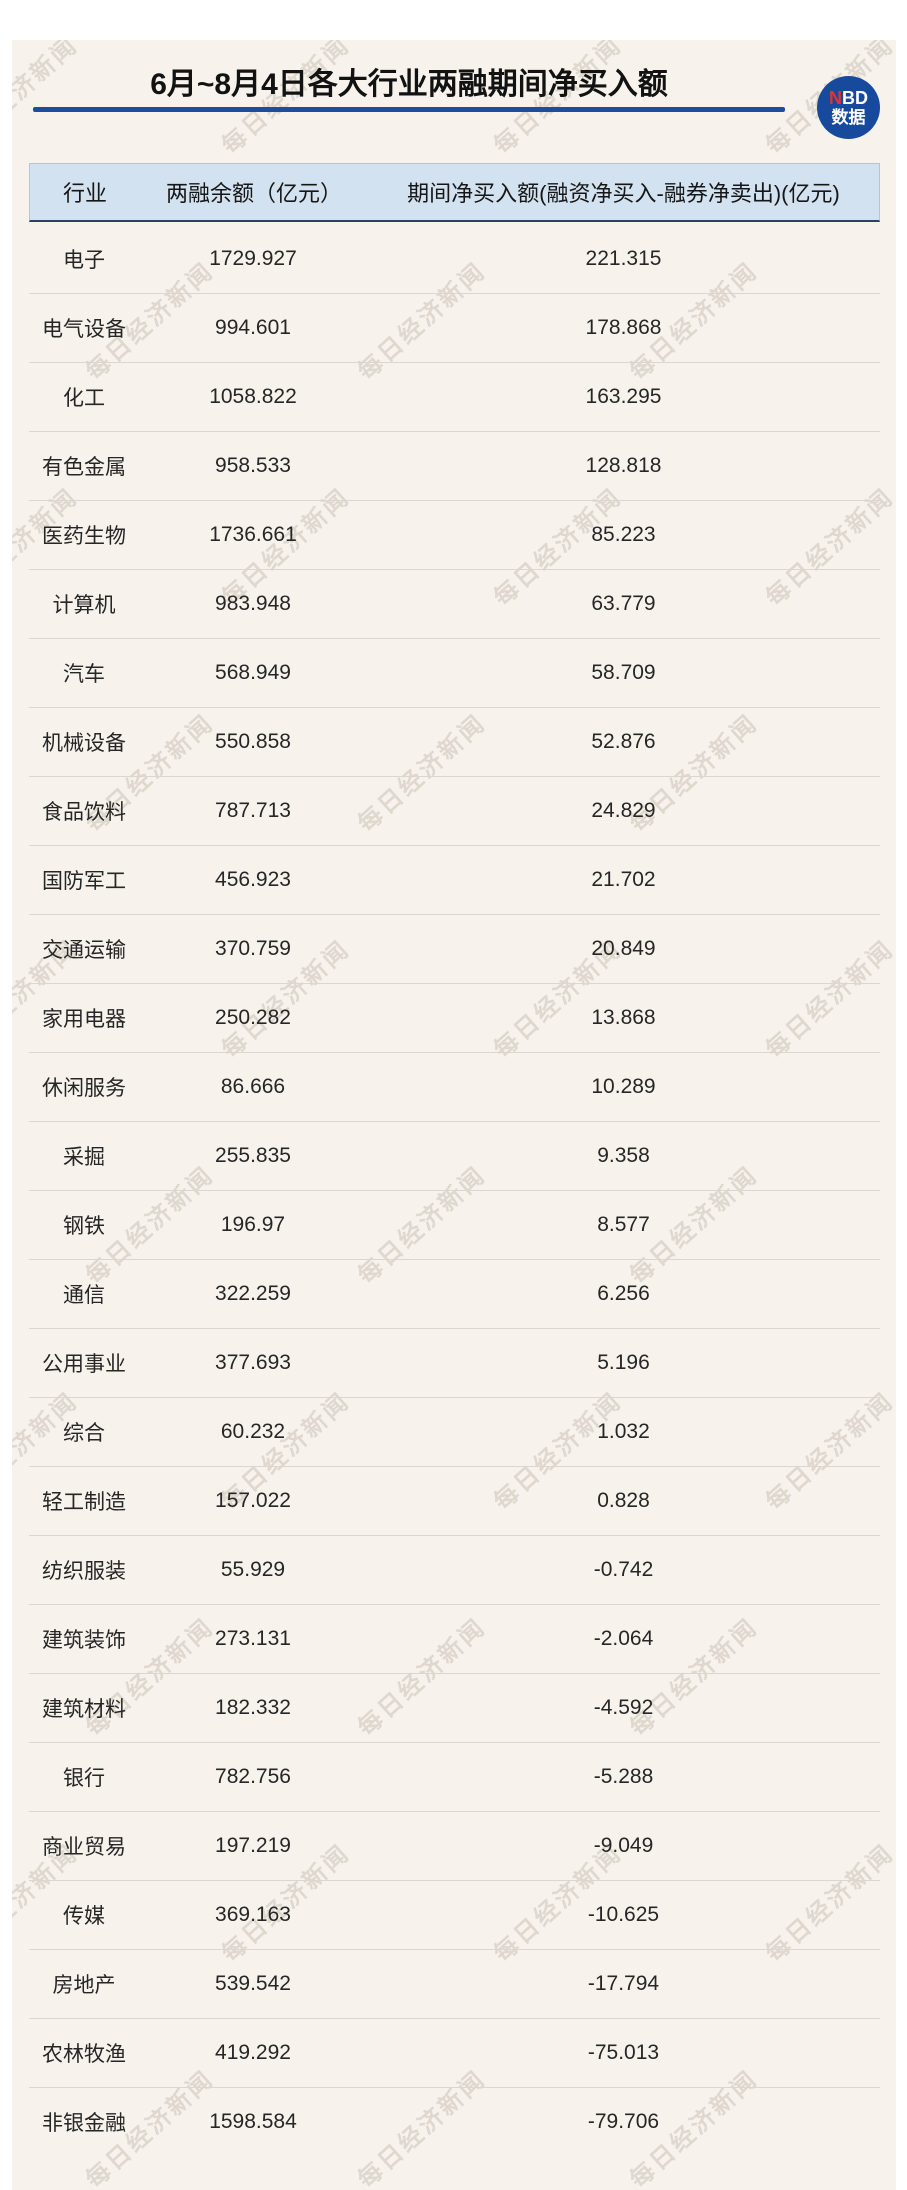 This screenshot has width=907, height=2190. Describe the element at coordinates (253, 396) in the screenshot. I see `balance-cell: 1058.822` at that location.